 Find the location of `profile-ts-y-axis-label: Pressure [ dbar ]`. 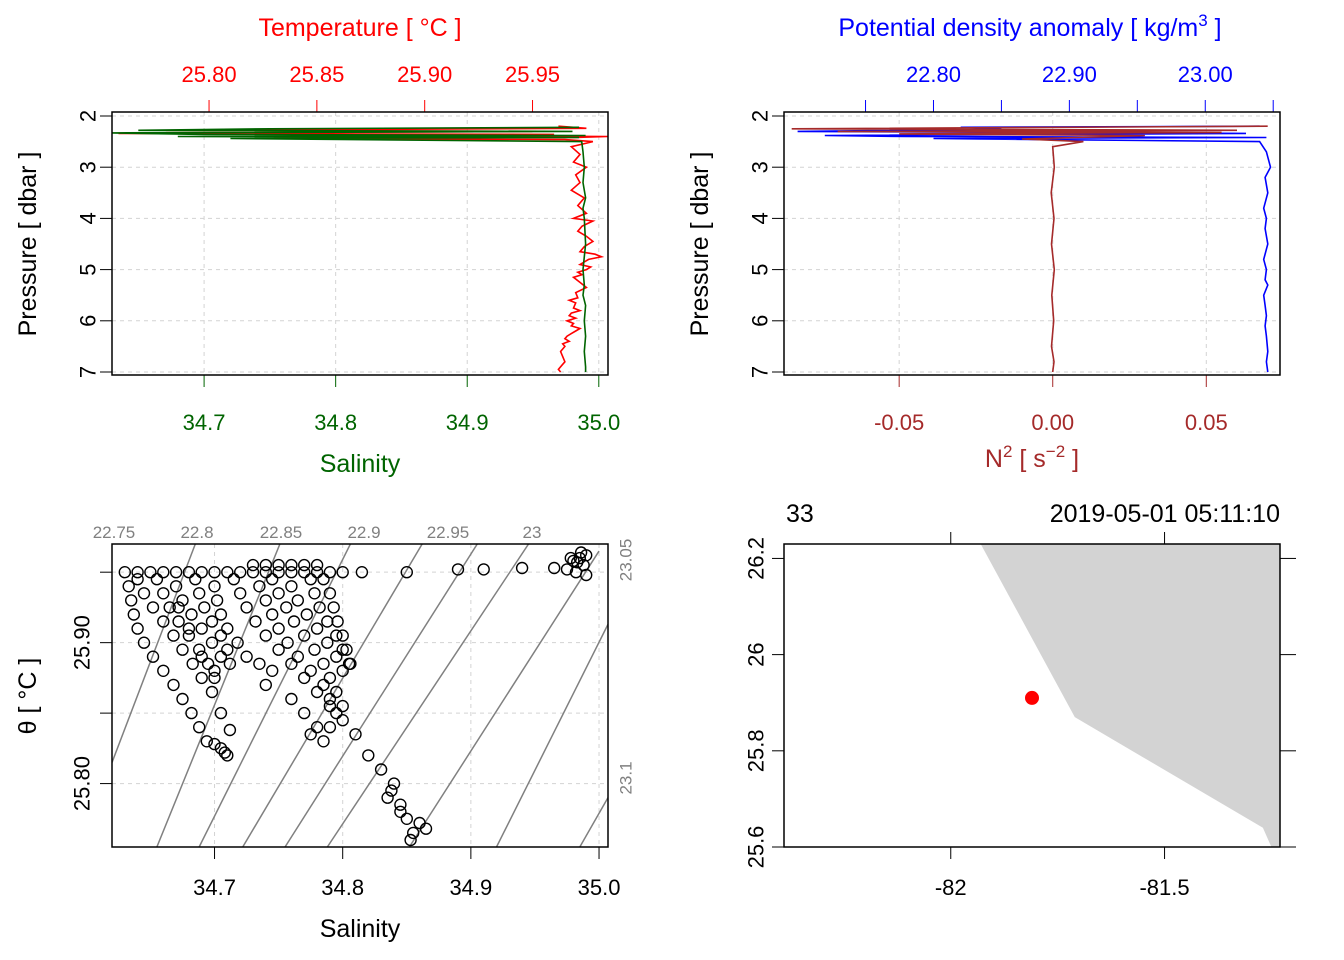

profile-ts-y-axis-label: Pressure [ dbar ] is located at coordinates (28, 244).